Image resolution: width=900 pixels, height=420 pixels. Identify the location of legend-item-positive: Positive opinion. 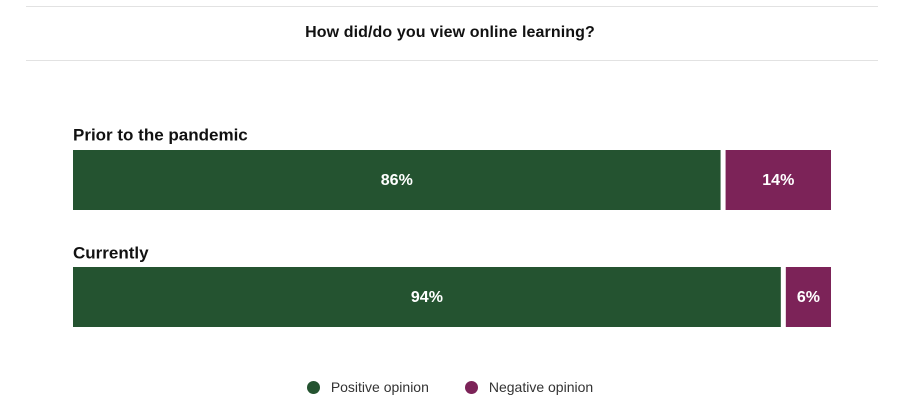
(367, 387).